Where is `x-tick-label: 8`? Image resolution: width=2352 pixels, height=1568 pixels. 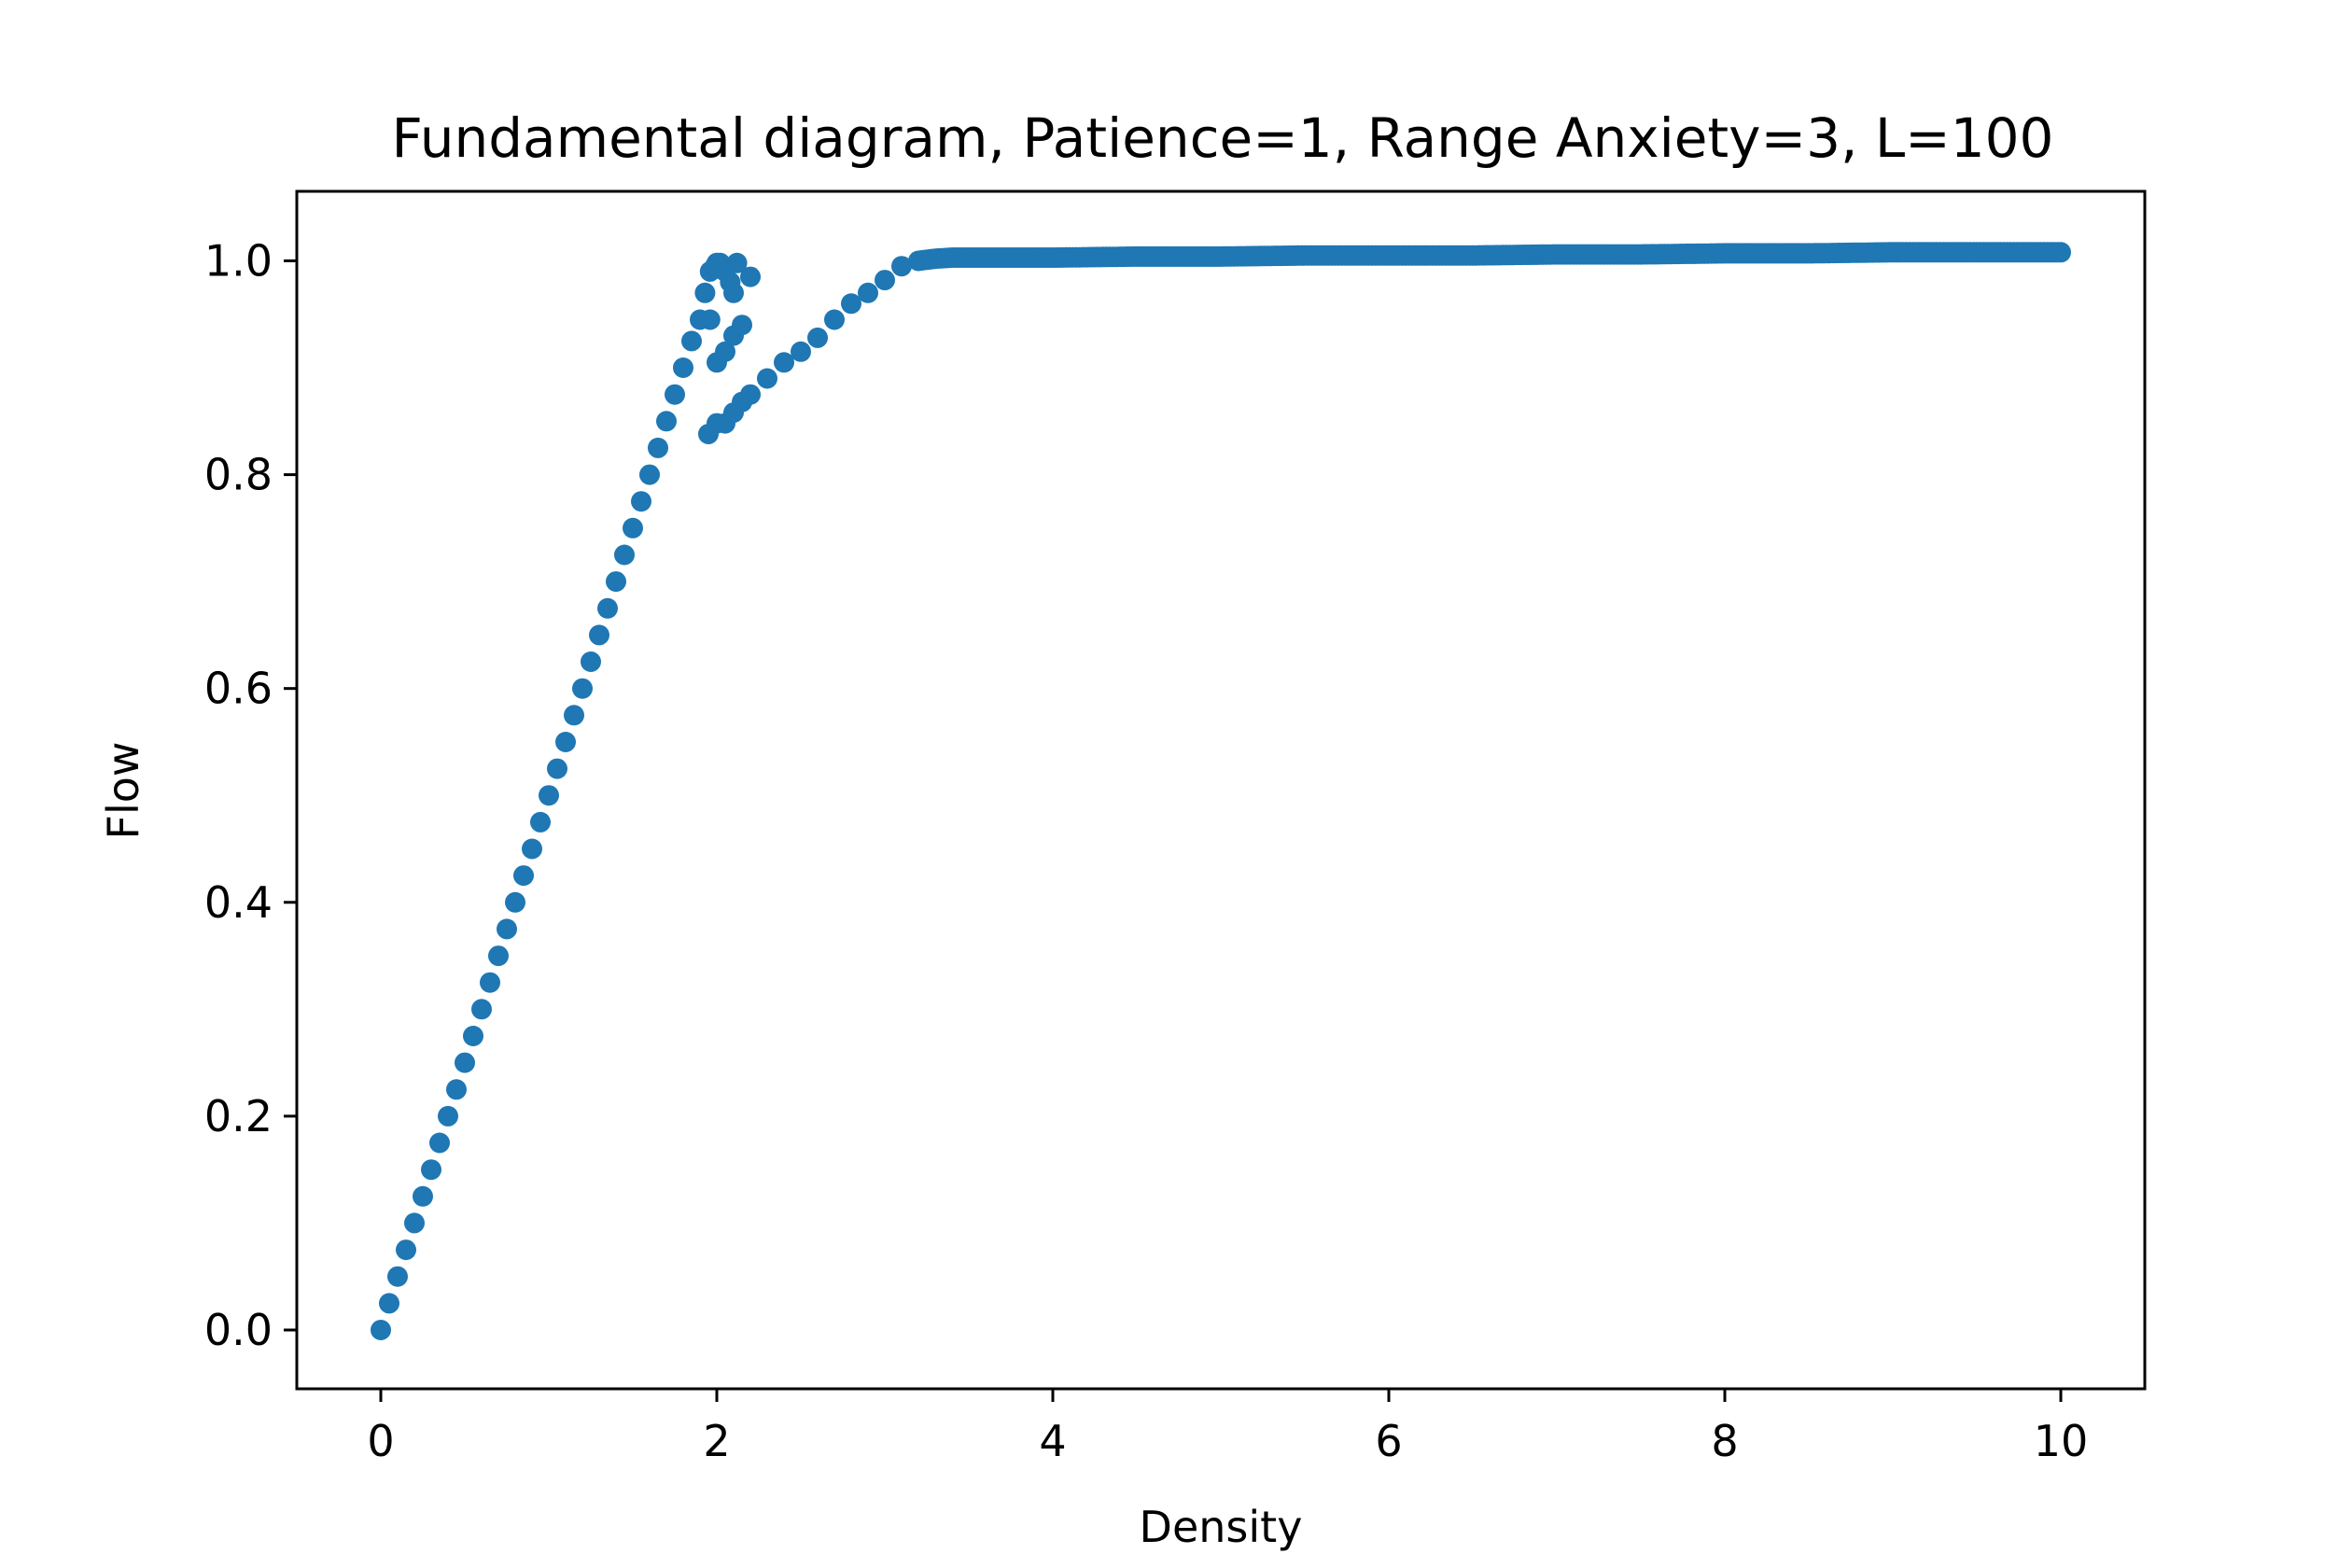
x-tick-label: 8 is located at coordinates (1724, 1441).